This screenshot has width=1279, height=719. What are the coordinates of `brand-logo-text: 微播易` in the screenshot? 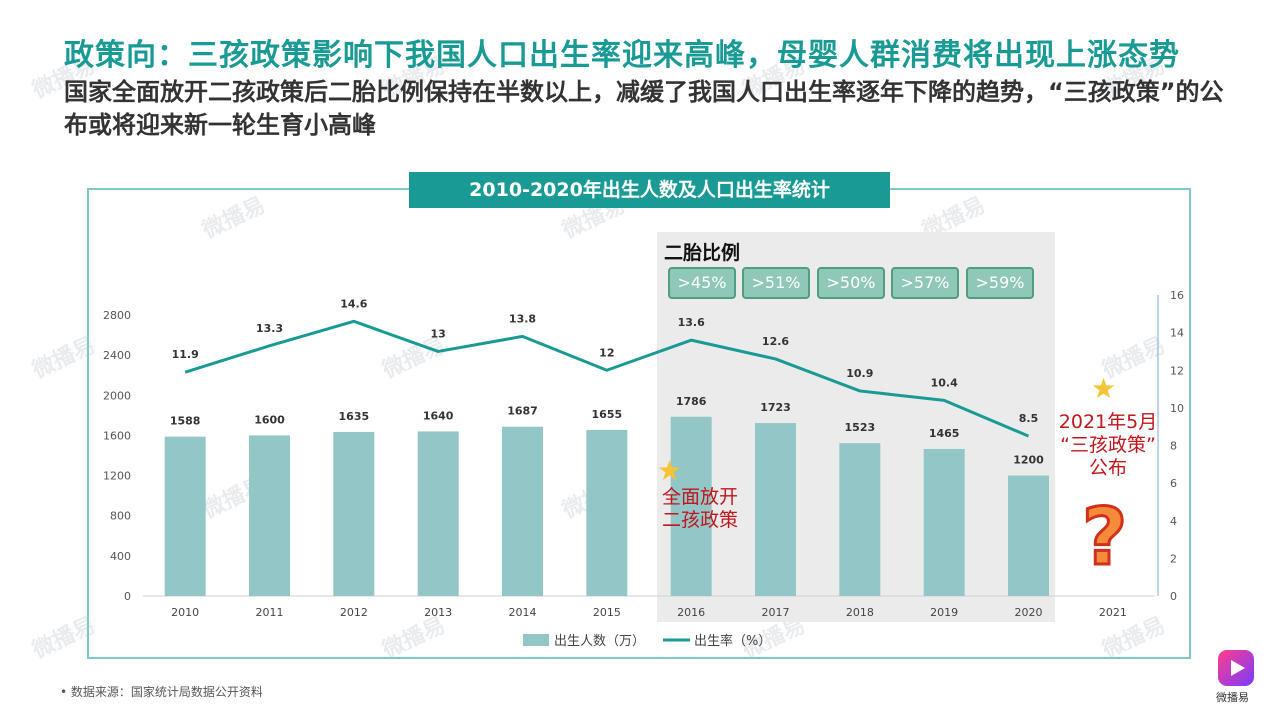 It's located at (1232, 697).